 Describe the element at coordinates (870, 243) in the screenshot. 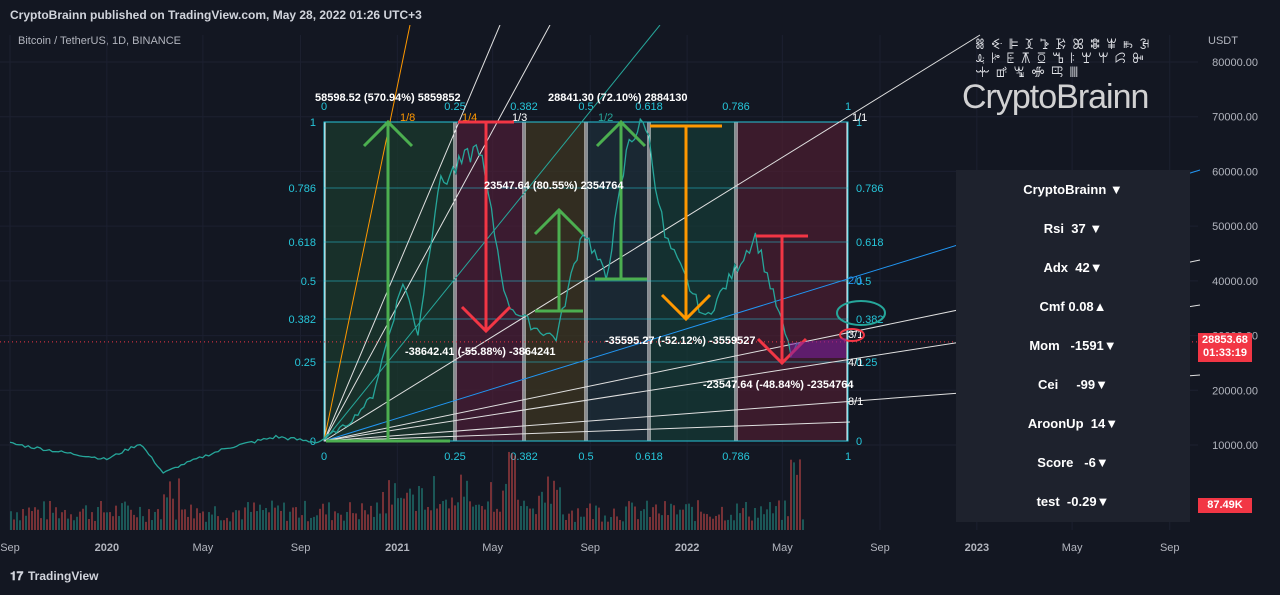

I see `fib-level-right: 0.618` at that location.